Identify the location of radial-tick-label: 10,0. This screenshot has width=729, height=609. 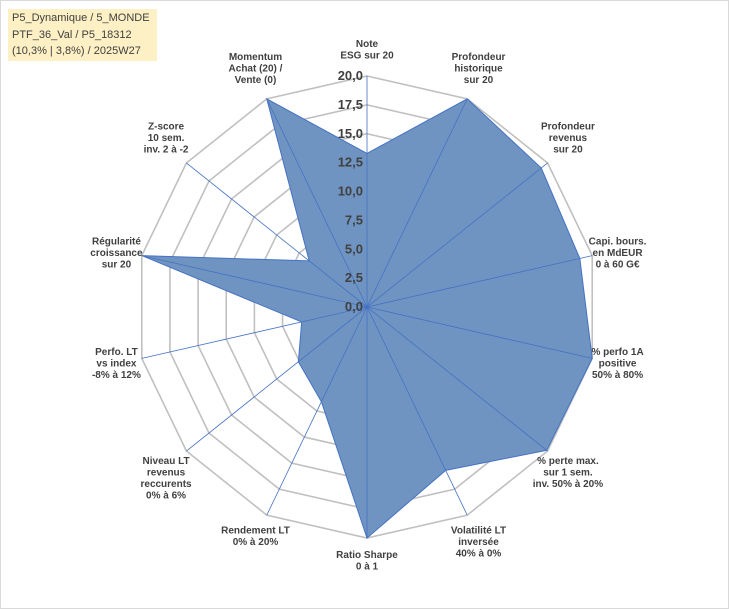
(350, 191).